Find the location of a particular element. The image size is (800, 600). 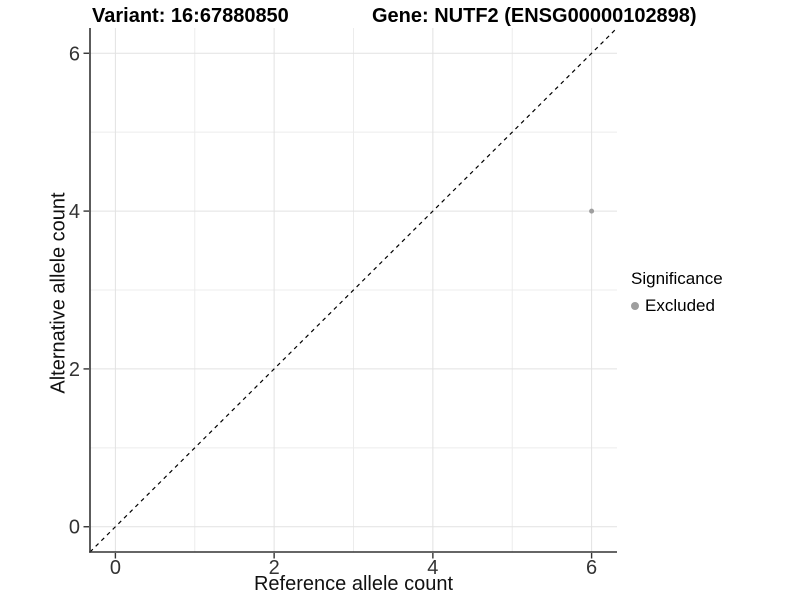

y-axis-title: Alternative allele count is located at coordinates (58, 293).